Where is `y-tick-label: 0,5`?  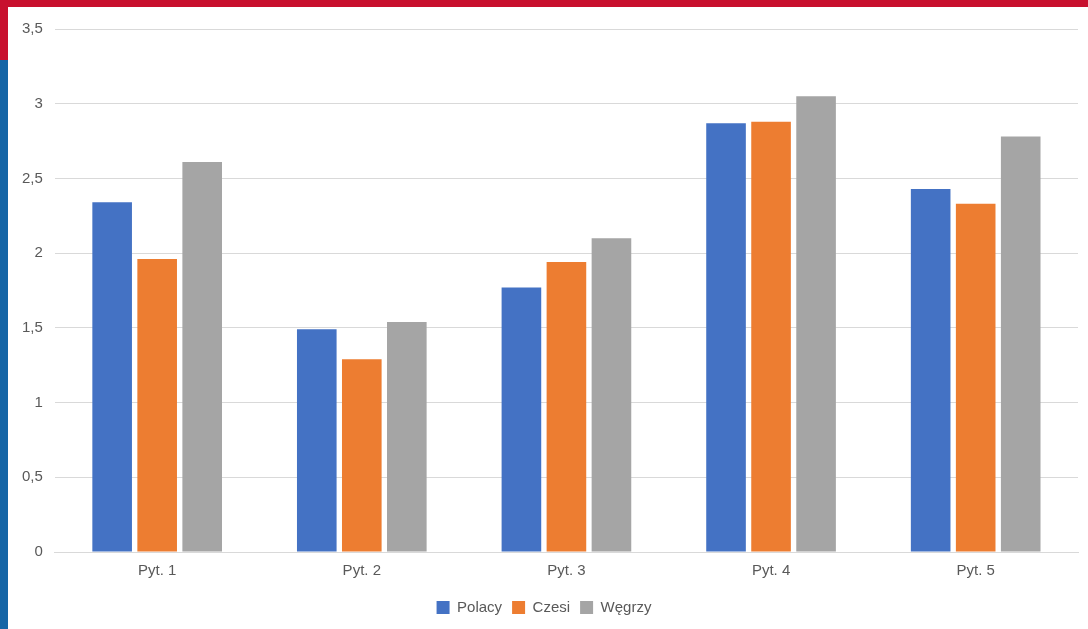 y-tick-label: 0,5 is located at coordinates (32, 476).